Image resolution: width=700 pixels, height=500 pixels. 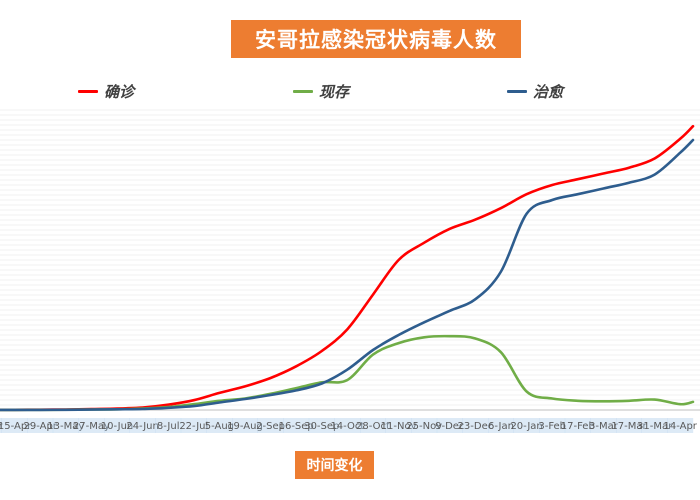 I want to click on x-tick-label: 6-Jan, so click(x=501, y=426).